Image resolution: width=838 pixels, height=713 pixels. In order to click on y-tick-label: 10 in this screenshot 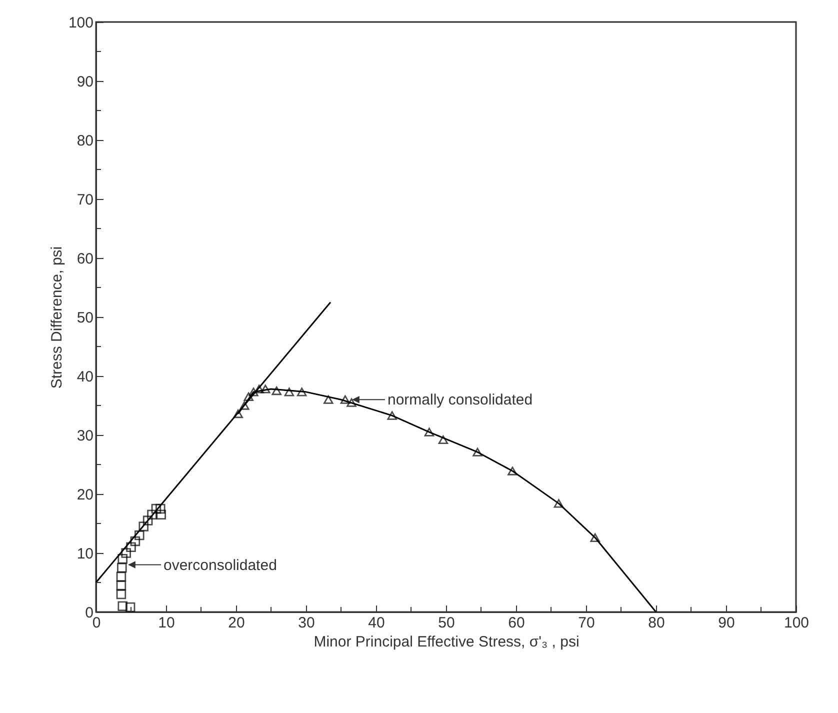, I will do `click(85, 554)`.